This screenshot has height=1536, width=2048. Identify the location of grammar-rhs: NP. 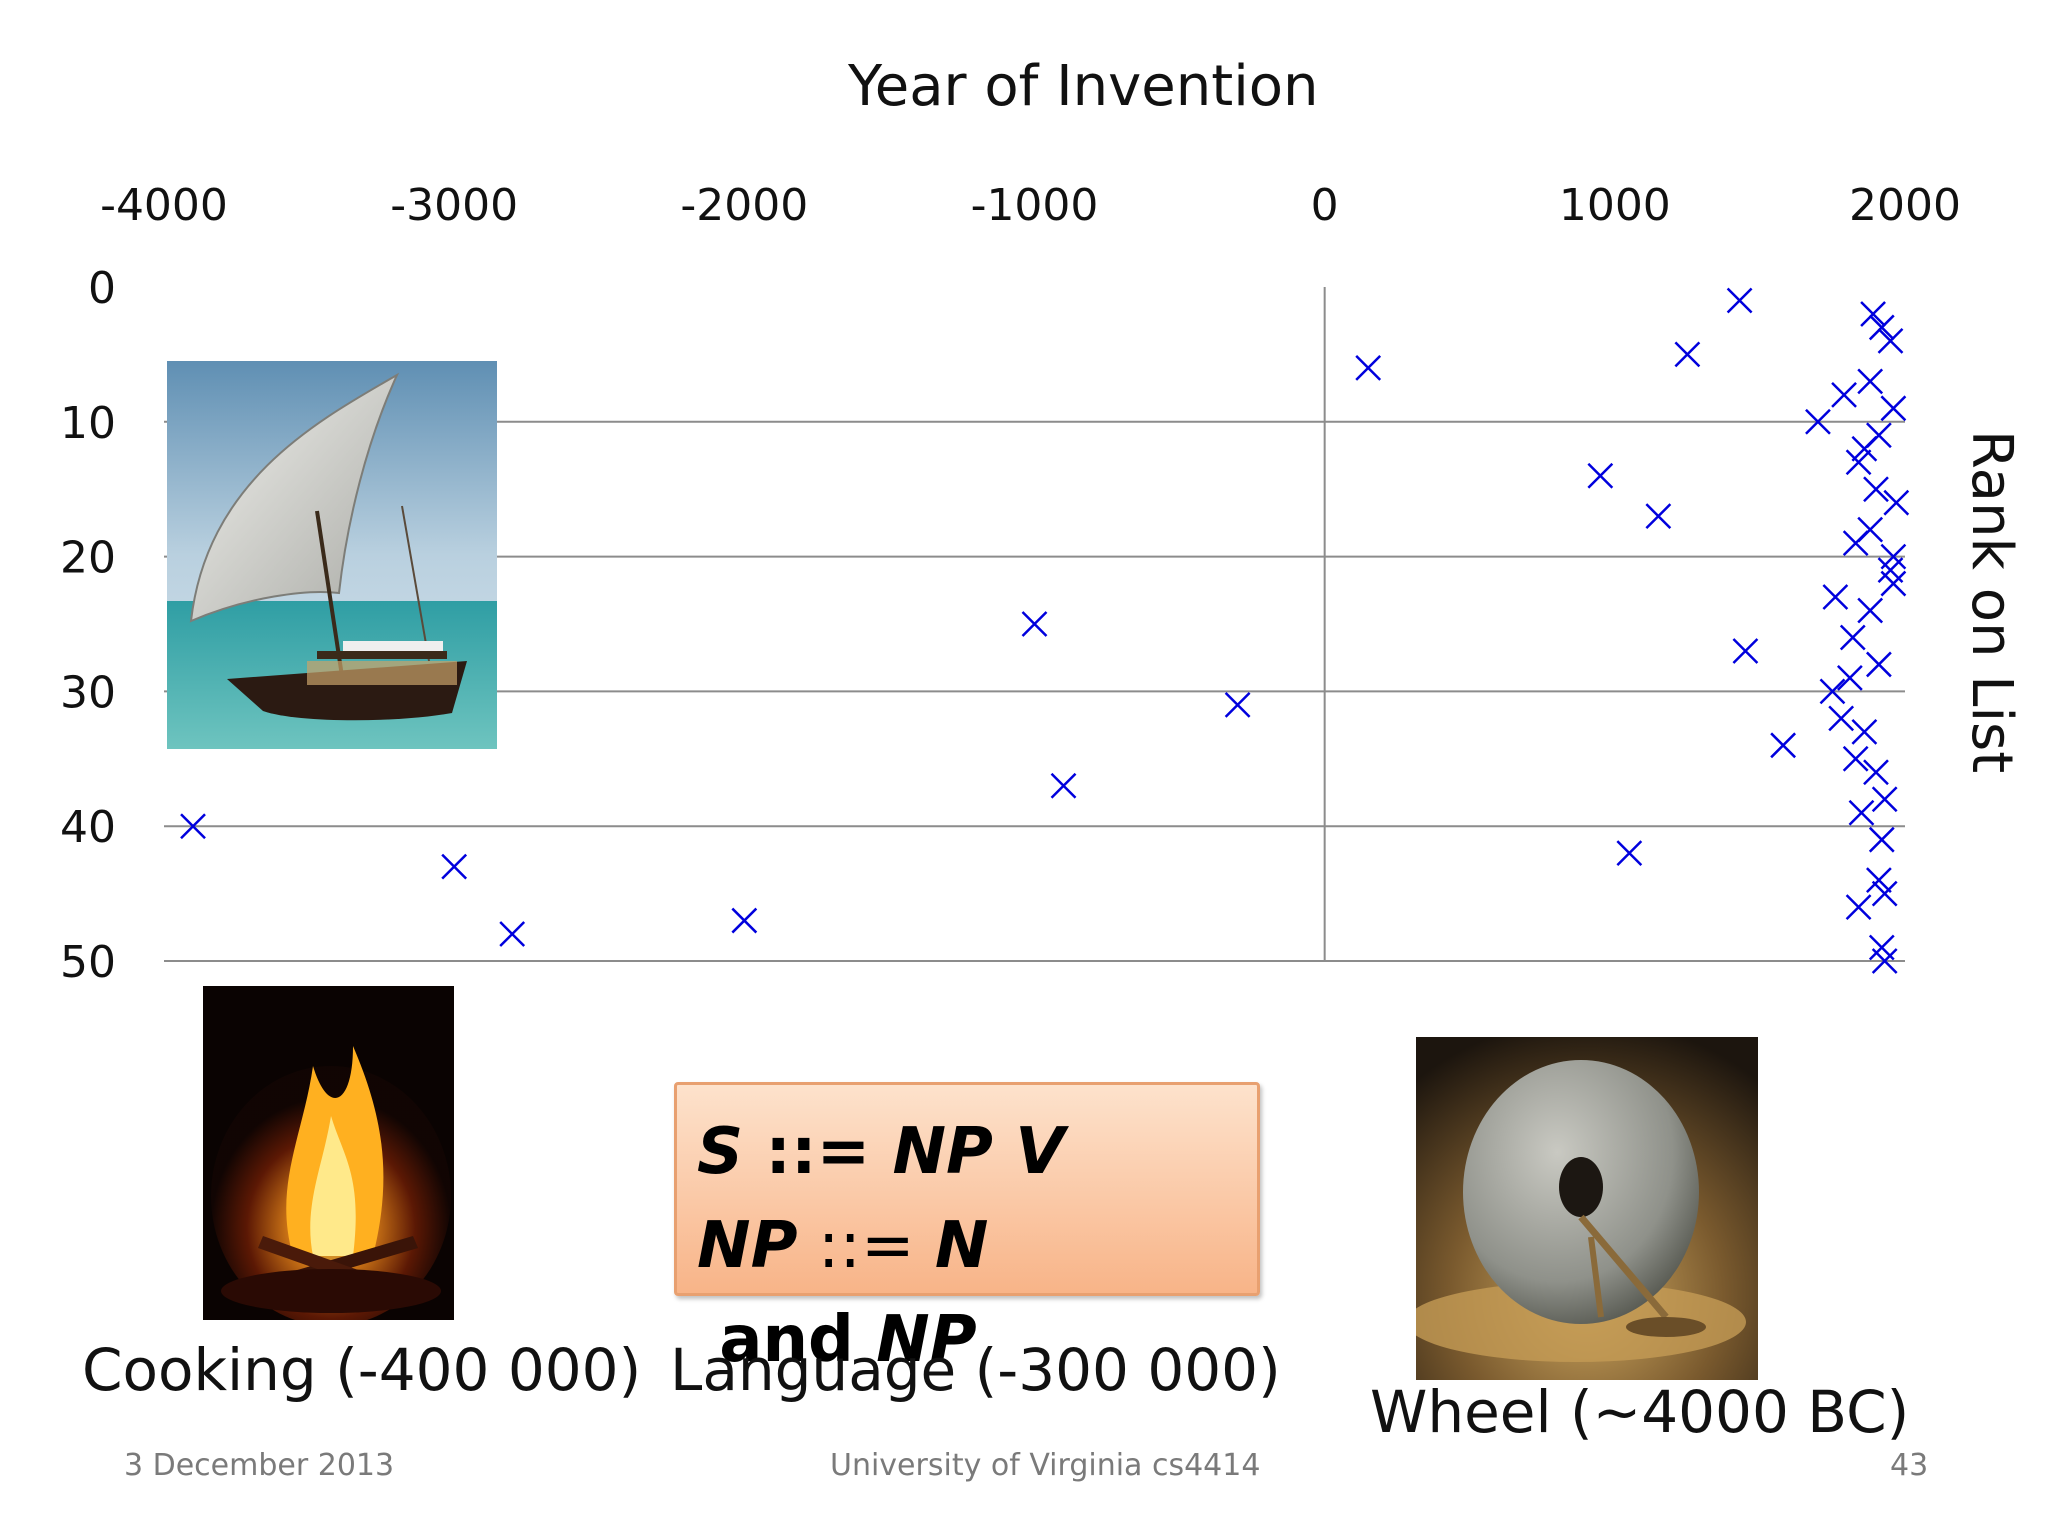
(926, 1340).